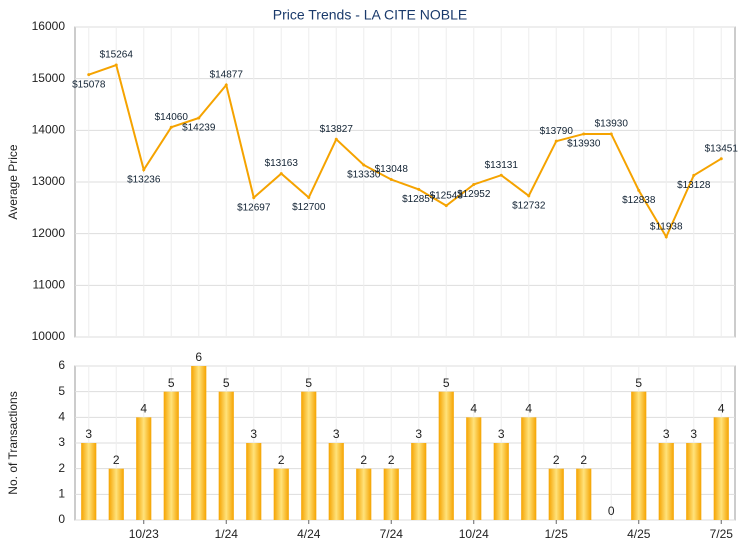 Image resolution: width=740 pixels, height=550 pixels. What do you see at coordinates (529, 205) in the screenshot?
I see `value-label: $12732` at bounding box center [529, 205].